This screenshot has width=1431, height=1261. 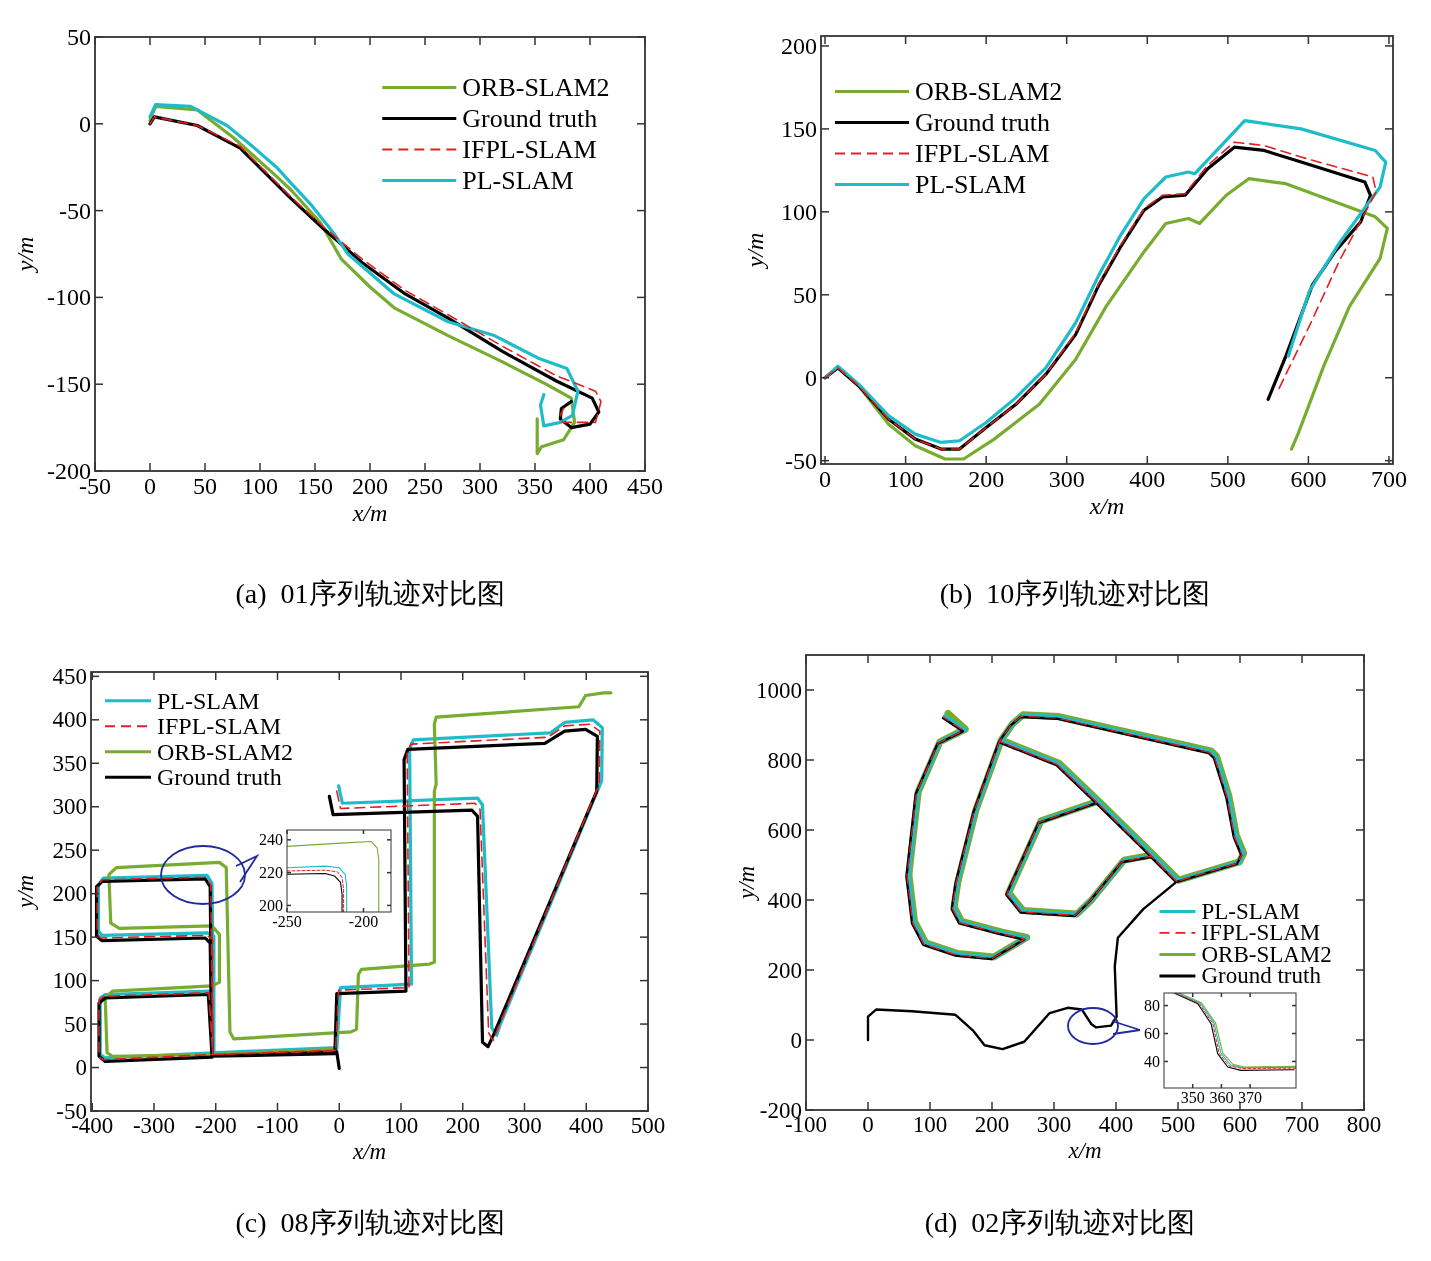 What do you see at coordinates (271, 873) in the screenshot?
I see `y-tick-label: 220` at bounding box center [271, 873].